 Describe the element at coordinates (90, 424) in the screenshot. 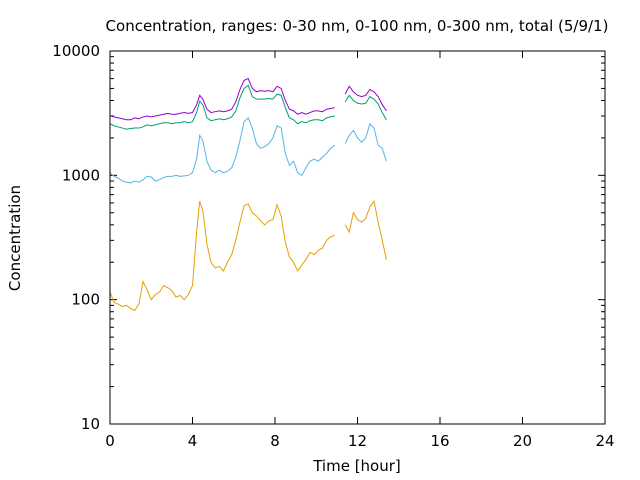

I see `y-tick-label: 10` at that location.